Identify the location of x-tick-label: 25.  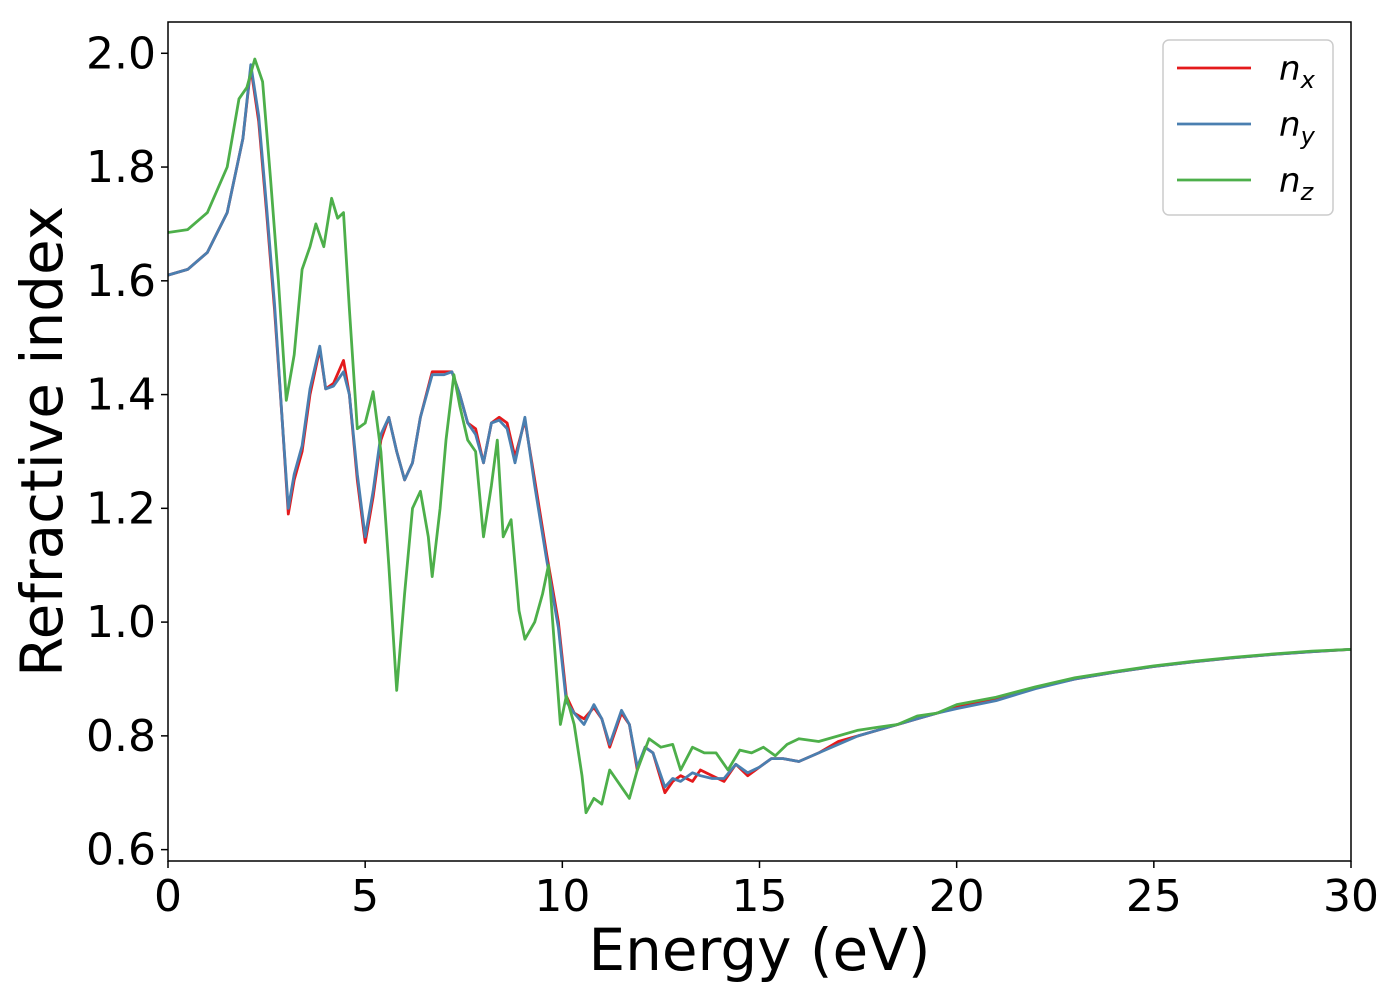
(1154, 896).